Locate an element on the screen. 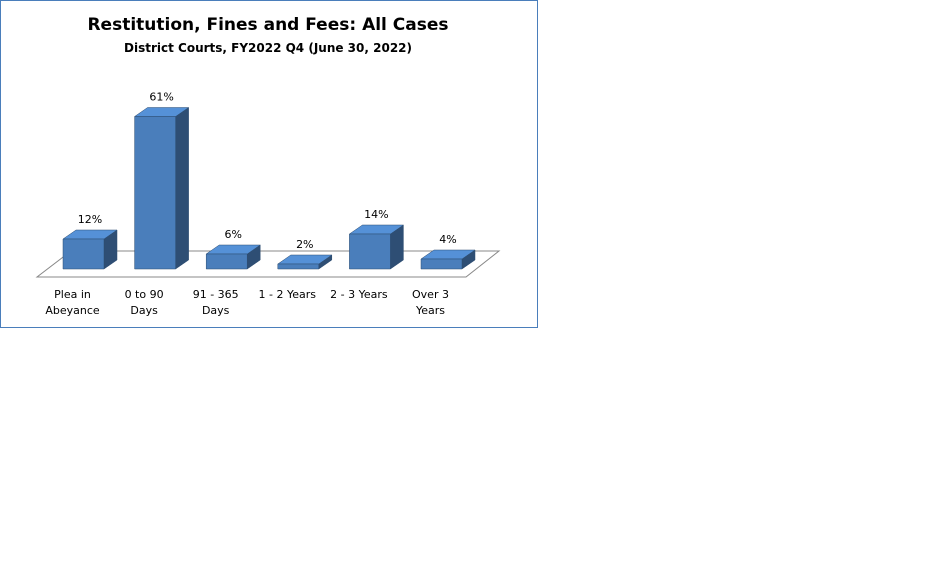  x-tick-label: 2 - 3 Years is located at coordinates (359, 294).